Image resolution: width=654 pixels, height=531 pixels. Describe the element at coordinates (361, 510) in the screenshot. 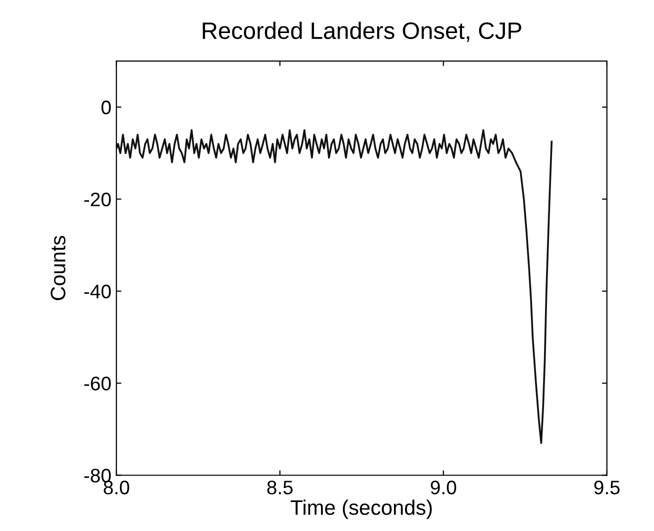

I see `x-axis-title: Time (seconds)` at that location.